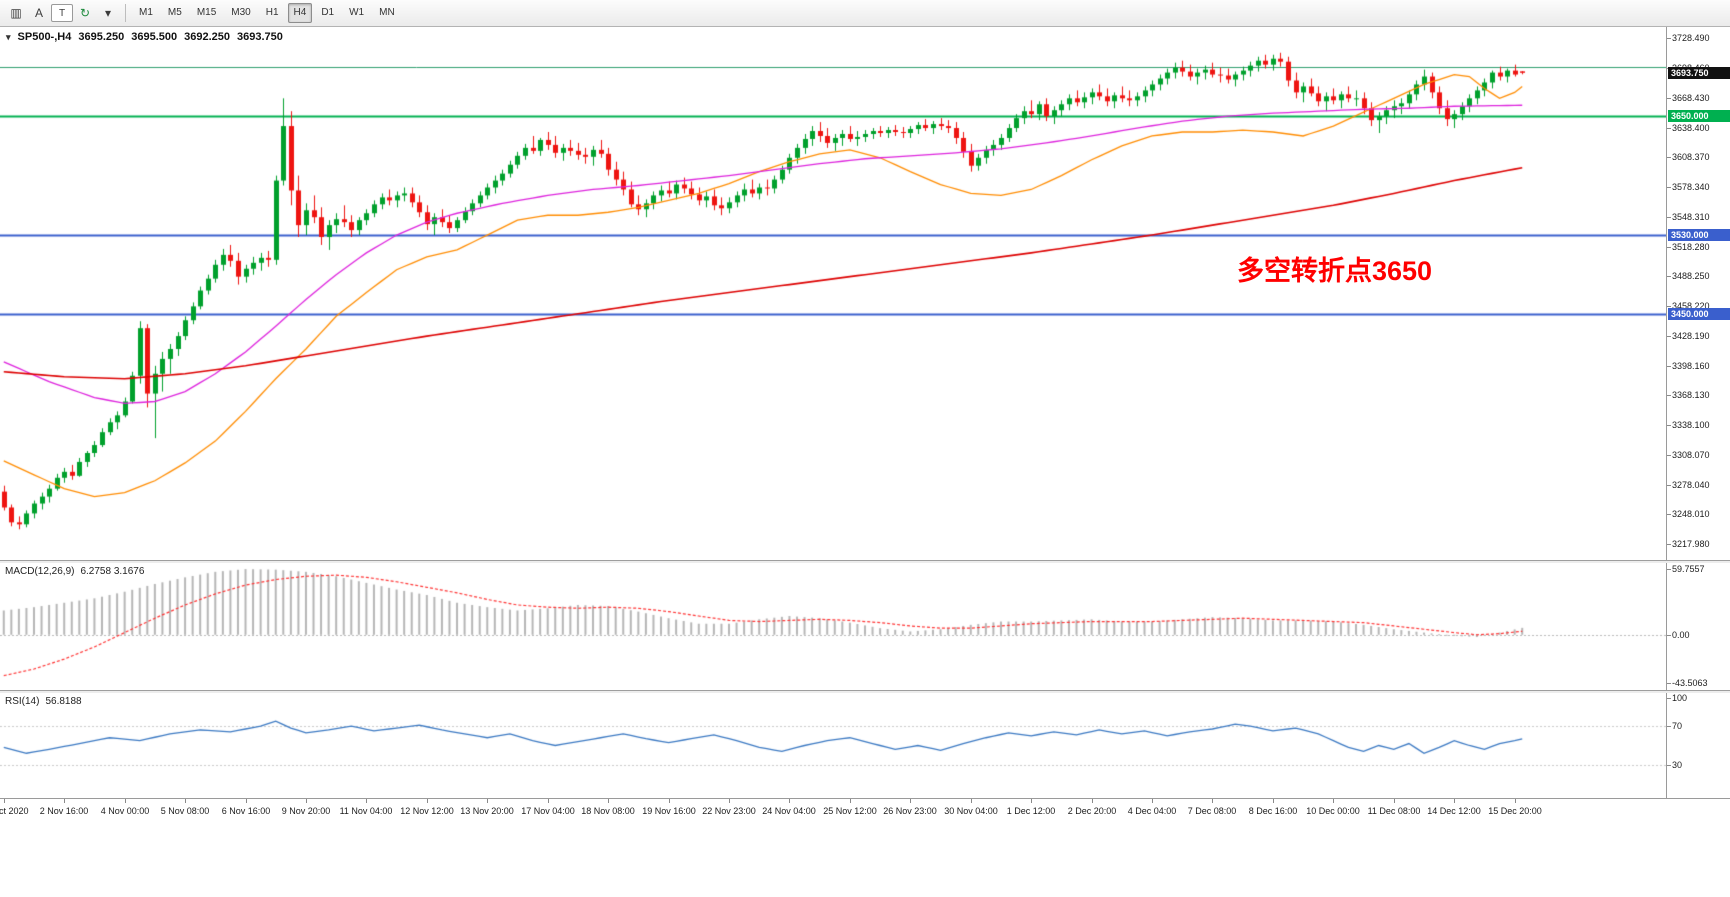 The image size is (1730, 897). I want to click on rsi-axis: 100 70 30, so click(1698, 745).